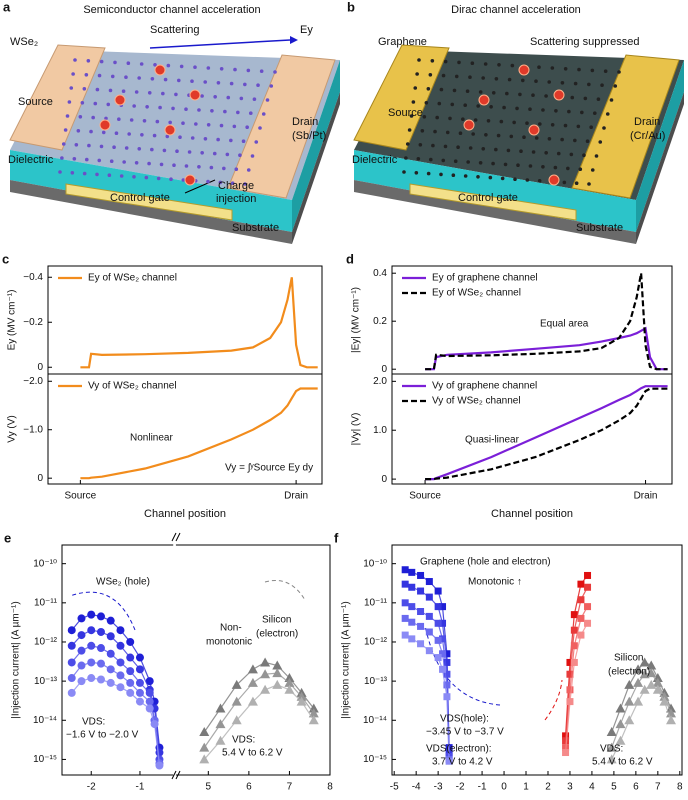 The image size is (688, 800). I want to click on x-tick-label: 5, so click(614, 787).